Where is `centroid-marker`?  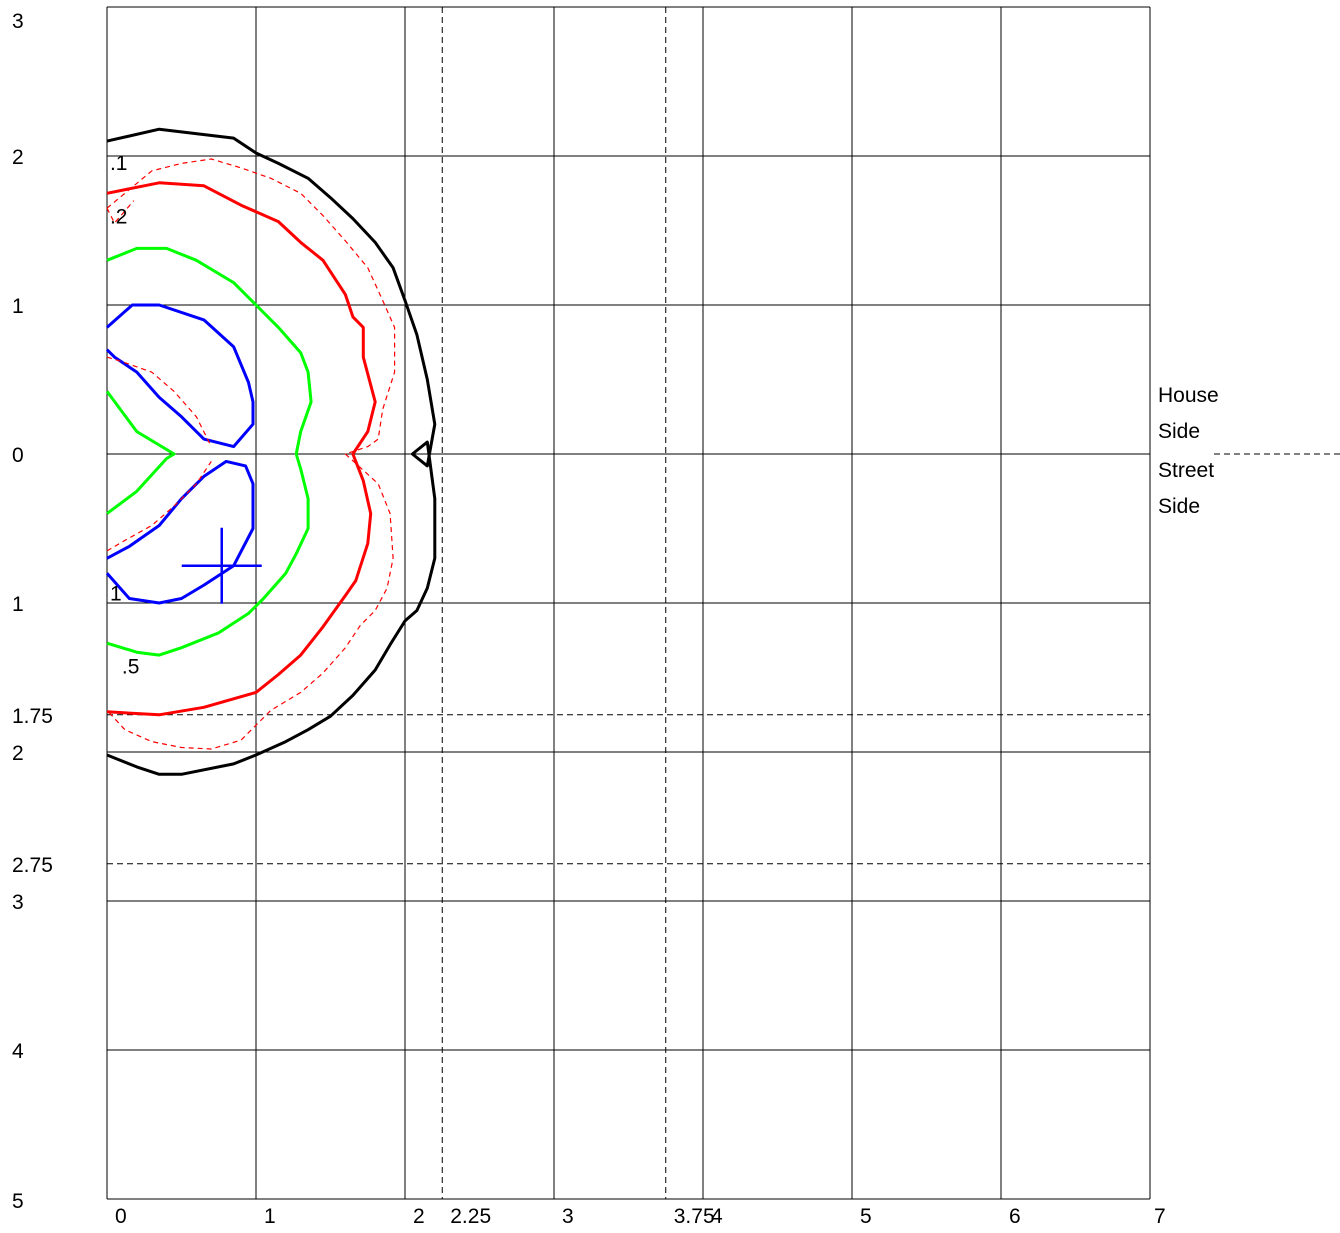 centroid-marker is located at coordinates (221, 565).